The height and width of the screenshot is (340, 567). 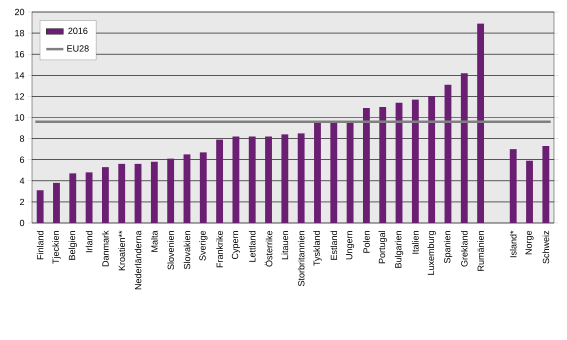 I want to click on x-tick-label: Kroatien**, so click(x=122, y=250).